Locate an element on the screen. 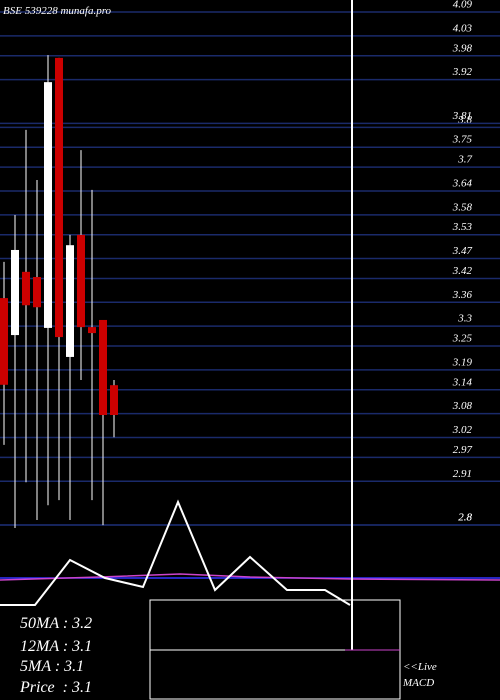 The height and width of the screenshot is (700, 500). ma-label: 12MA : 3.1 is located at coordinates (56, 646).